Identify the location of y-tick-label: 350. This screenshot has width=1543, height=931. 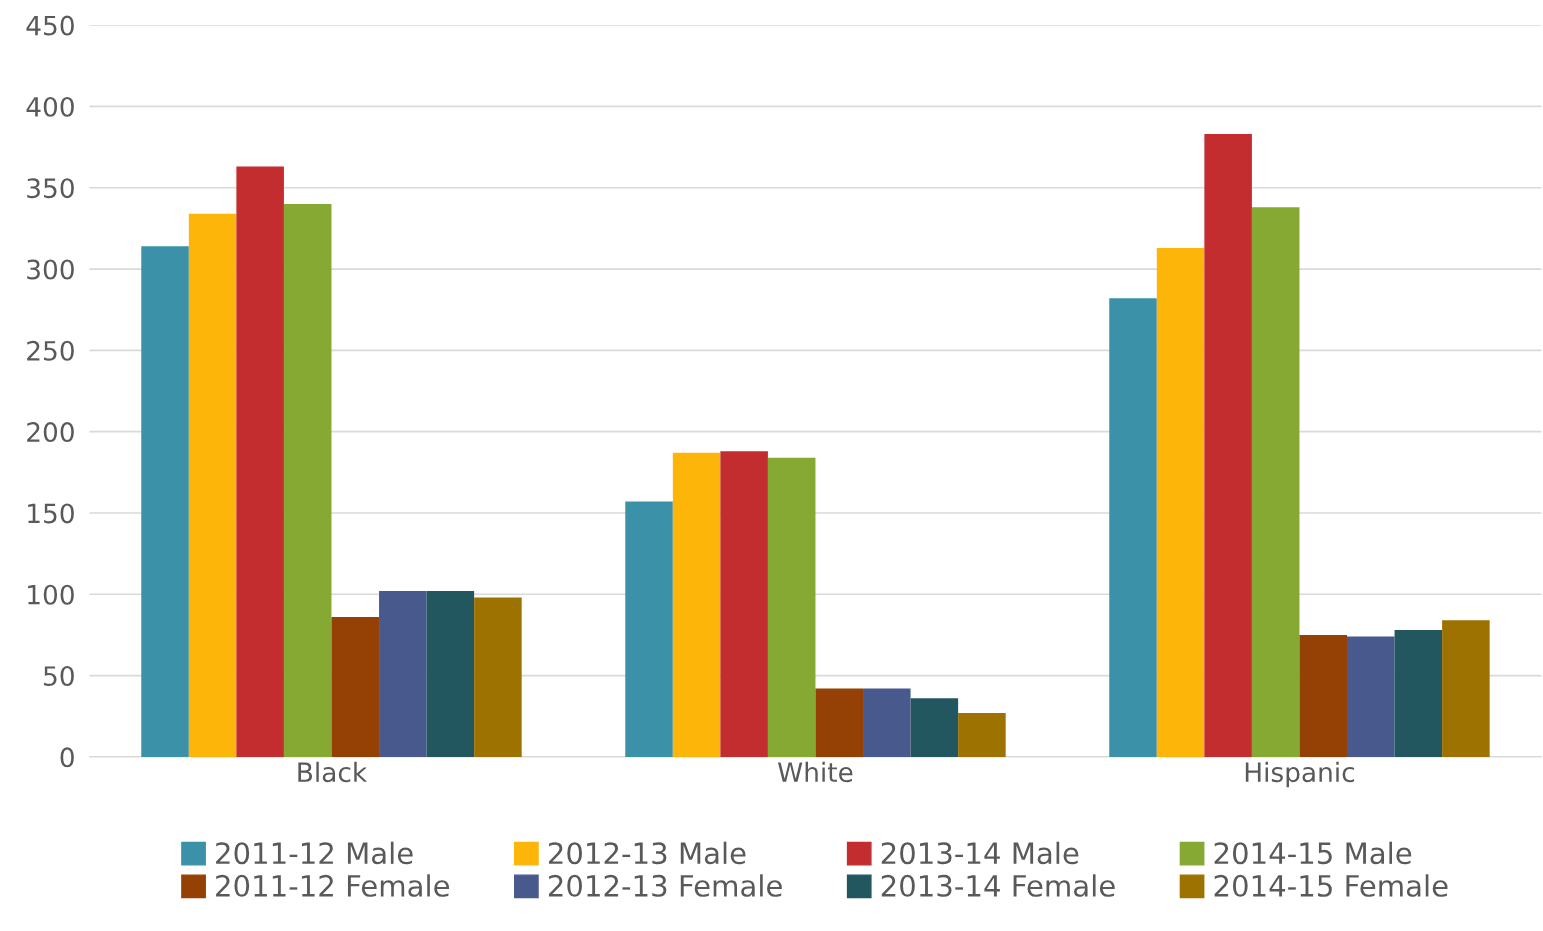
(50, 188).